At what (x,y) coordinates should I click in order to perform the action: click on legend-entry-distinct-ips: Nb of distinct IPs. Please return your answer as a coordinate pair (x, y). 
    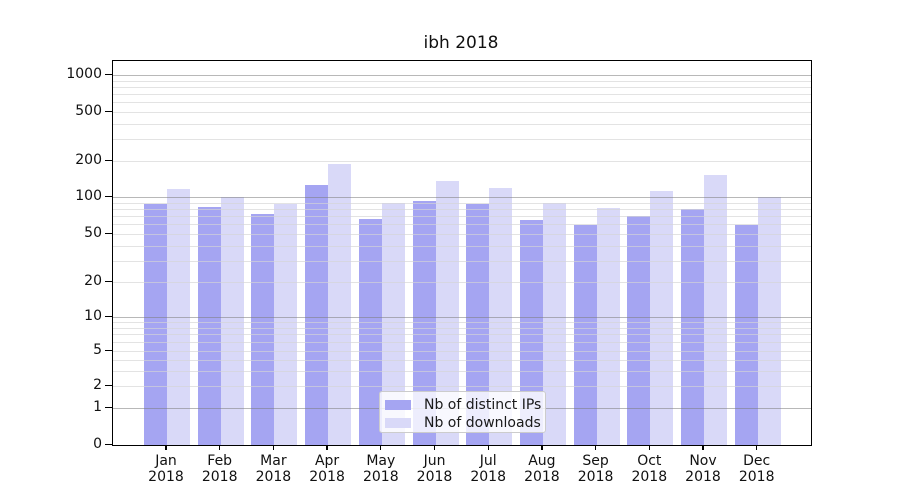
    Looking at the image, I should click on (465, 404).